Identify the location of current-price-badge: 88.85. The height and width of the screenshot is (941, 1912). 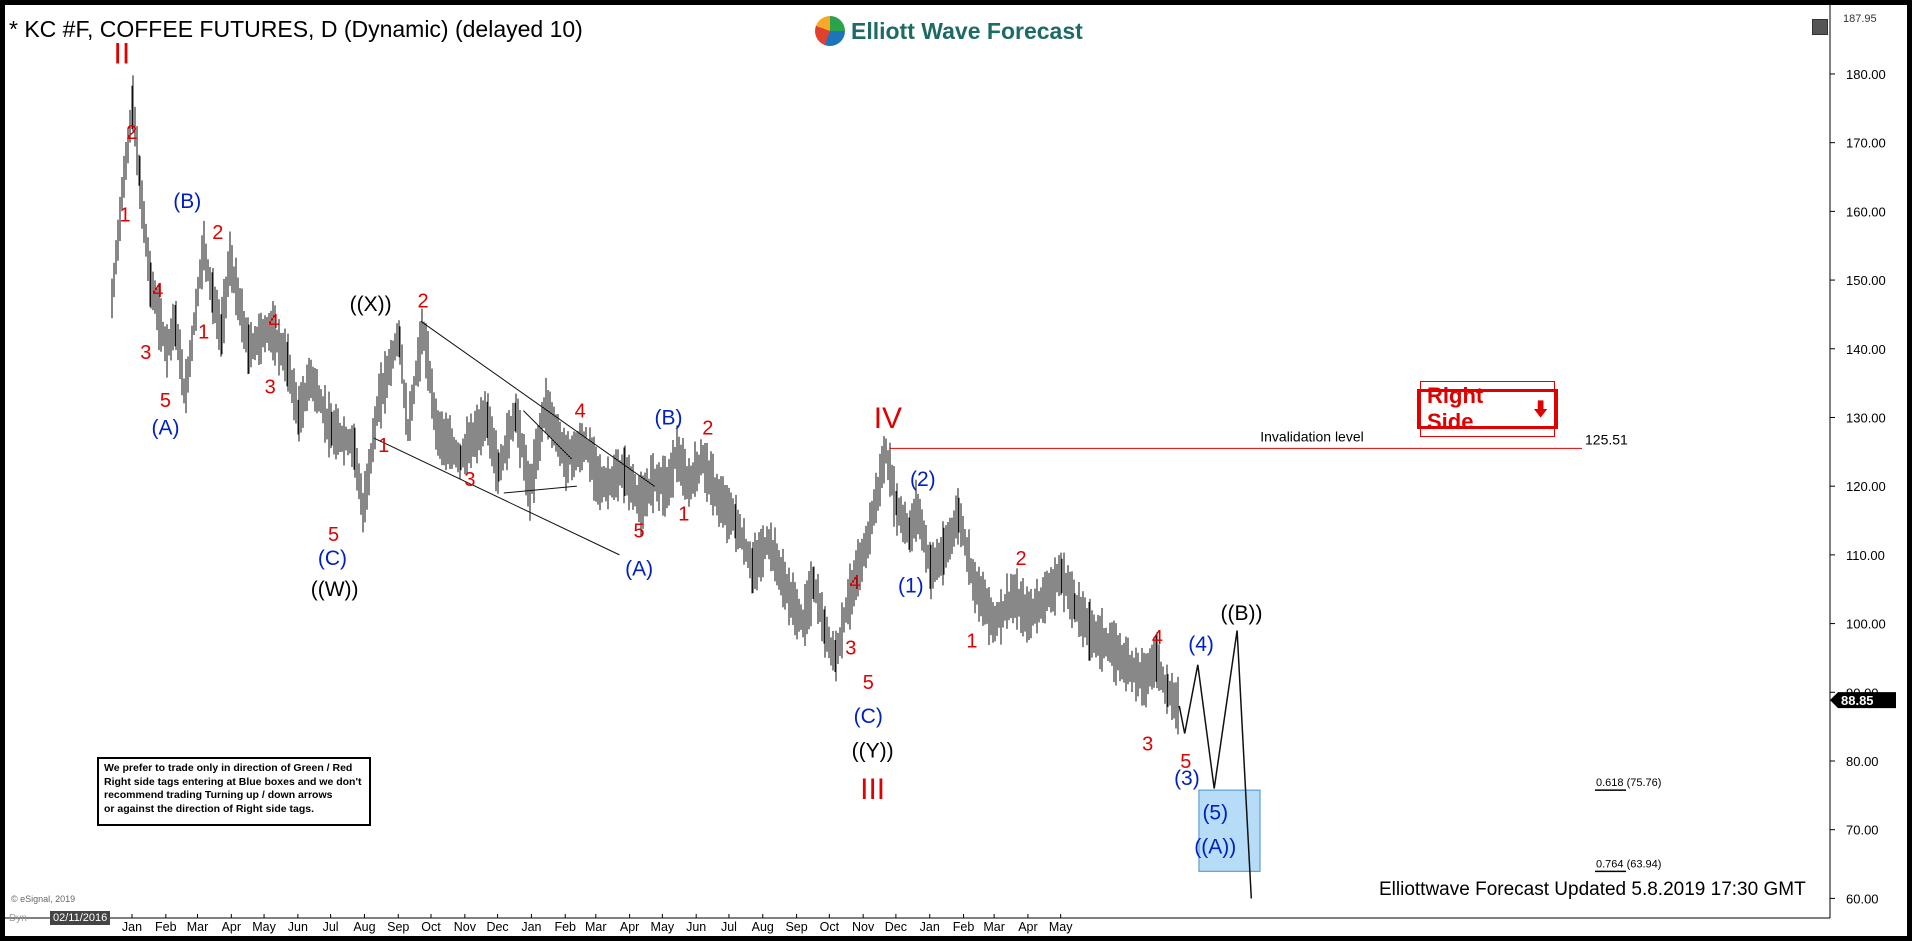
(1863, 700).